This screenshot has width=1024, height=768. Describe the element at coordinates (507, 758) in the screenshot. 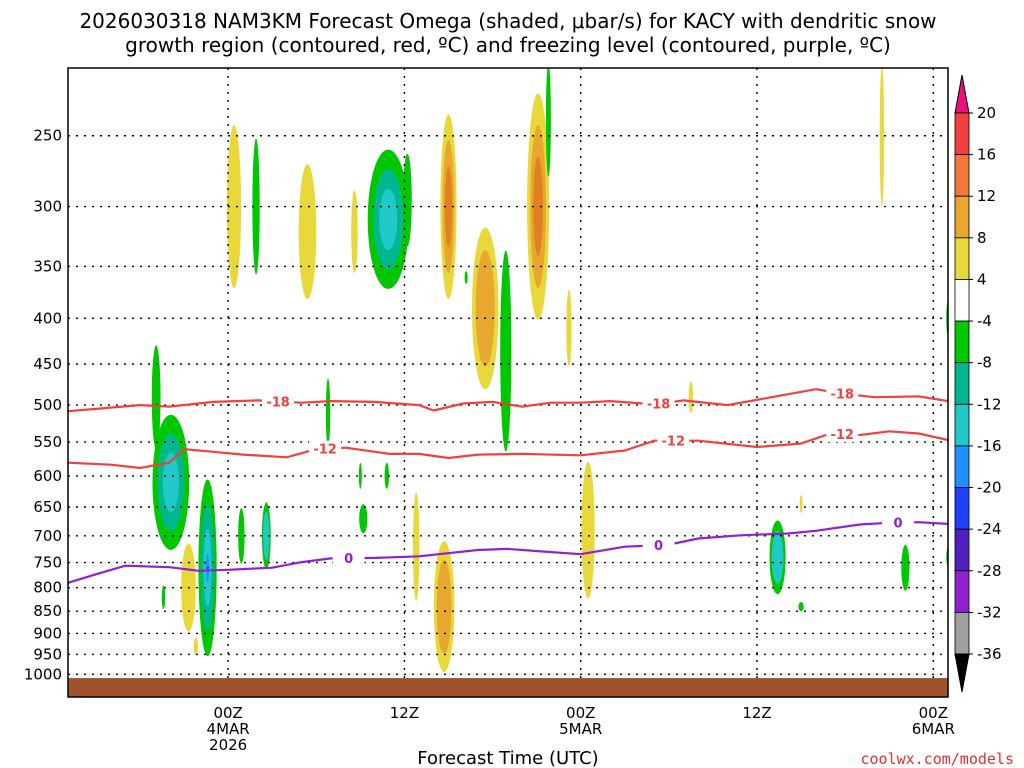

I see `x-axis-label: Forecast Time (UTC)` at that location.